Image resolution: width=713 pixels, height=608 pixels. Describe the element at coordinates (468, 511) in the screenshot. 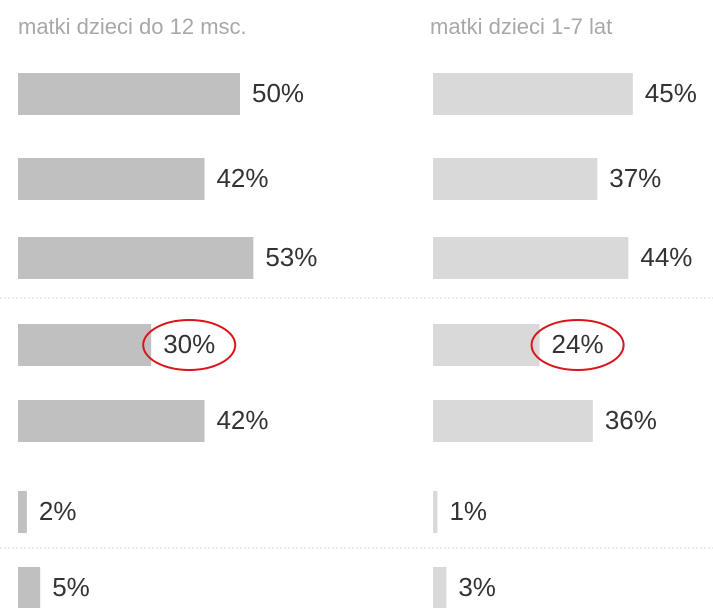

I see `value-label: 1%` at that location.